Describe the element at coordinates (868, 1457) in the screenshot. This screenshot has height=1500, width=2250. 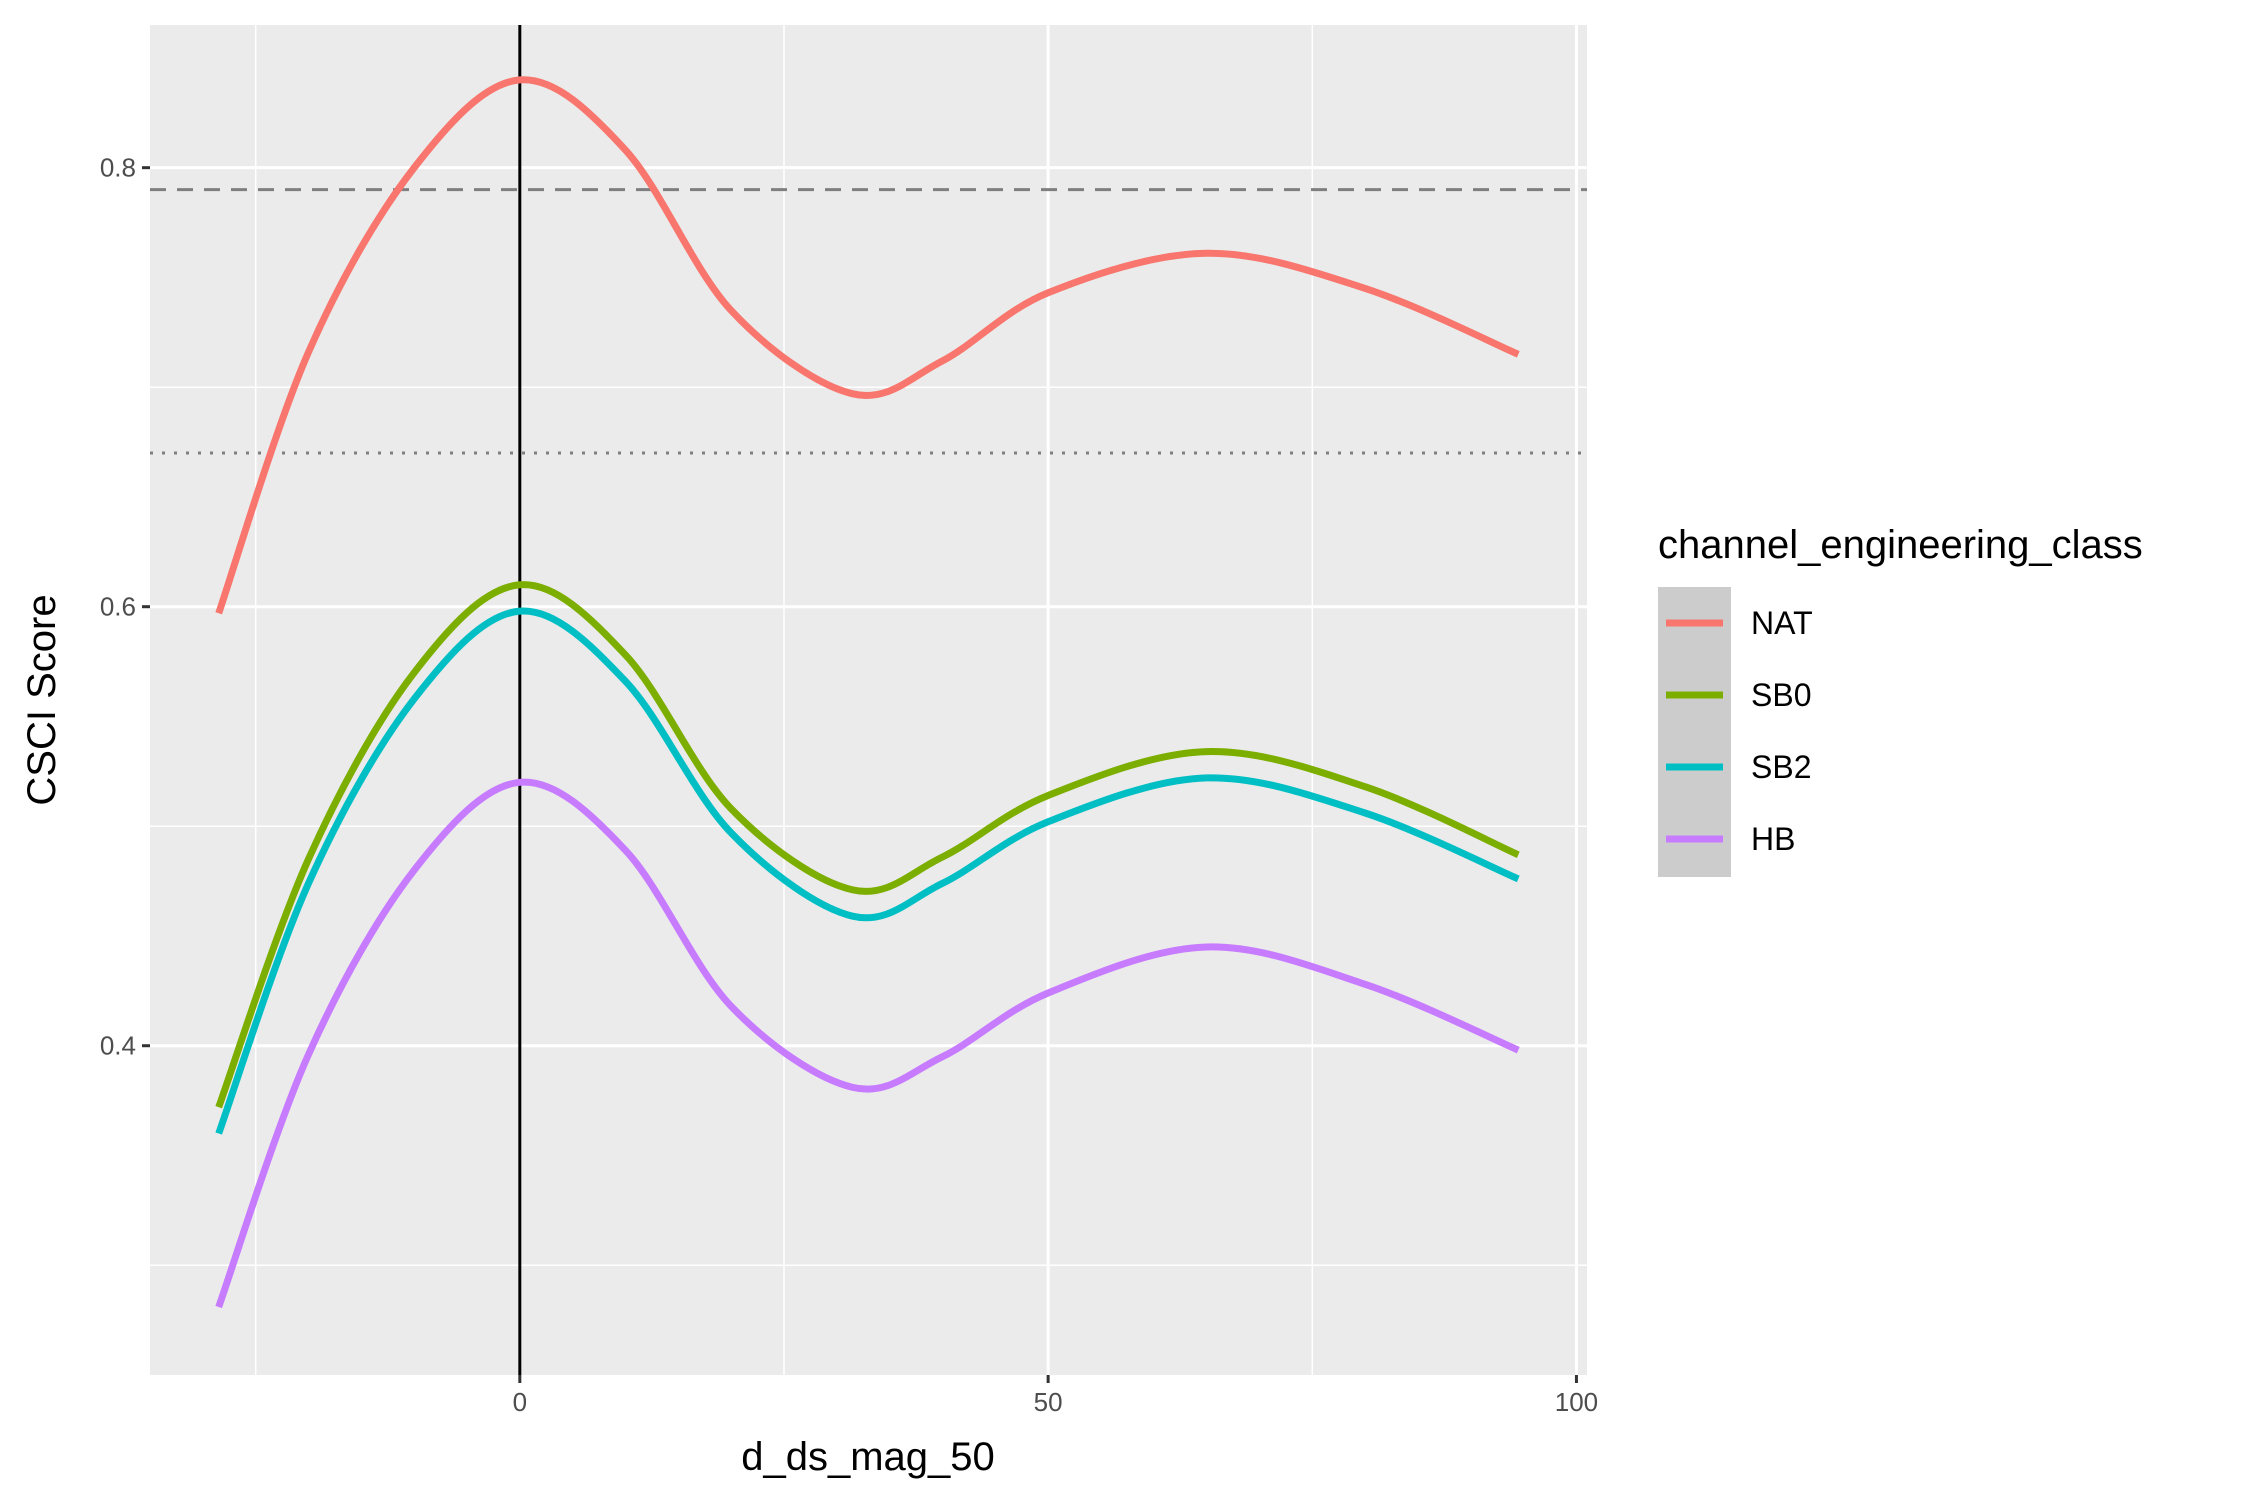
I see `x-axis-title: d_ds_mag_50` at that location.